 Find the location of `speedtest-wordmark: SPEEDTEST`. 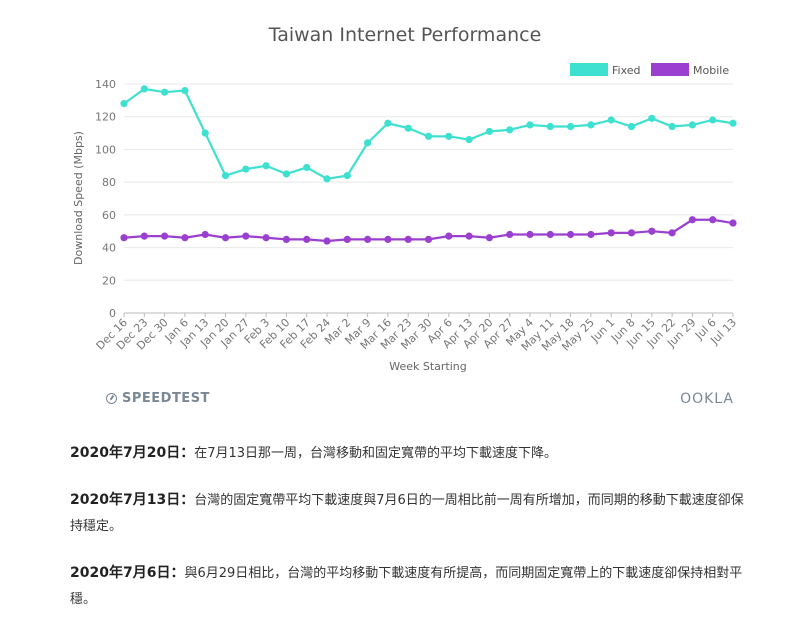

speedtest-wordmark: SPEEDTEST is located at coordinates (166, 398).